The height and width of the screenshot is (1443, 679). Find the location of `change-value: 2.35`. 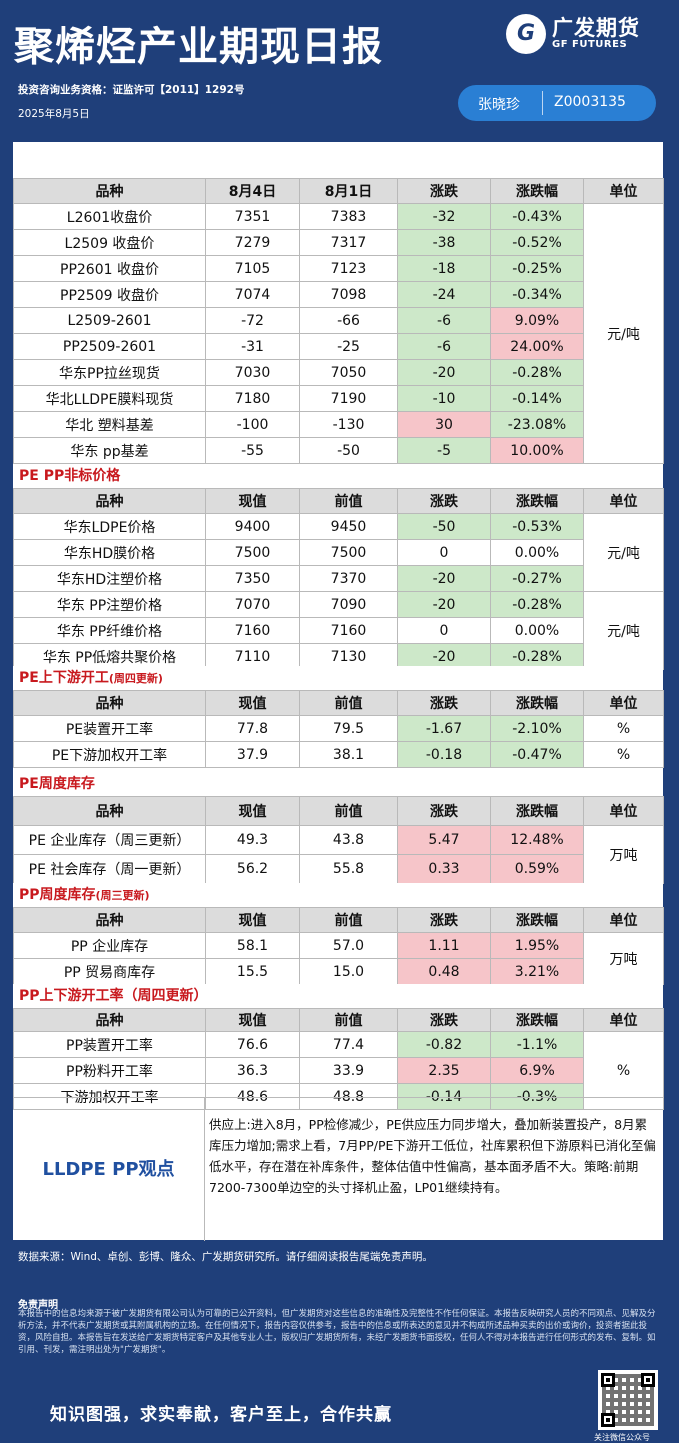

change-value: 2.35 is located at coordinates (444, 1070).